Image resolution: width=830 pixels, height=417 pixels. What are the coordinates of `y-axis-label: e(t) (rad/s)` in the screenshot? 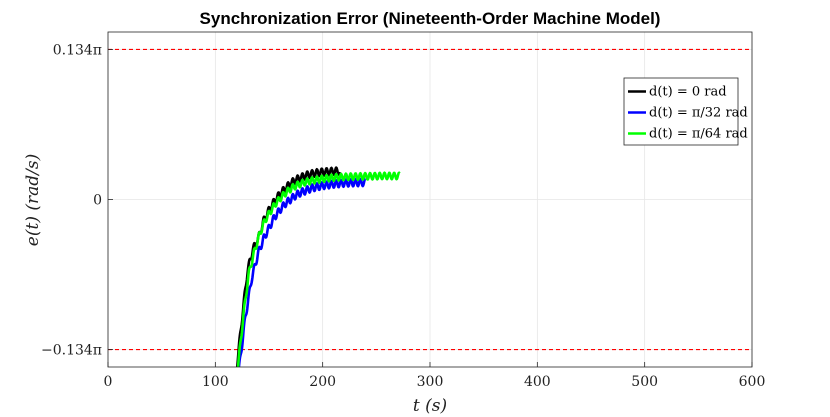 It's located at (33, 200).